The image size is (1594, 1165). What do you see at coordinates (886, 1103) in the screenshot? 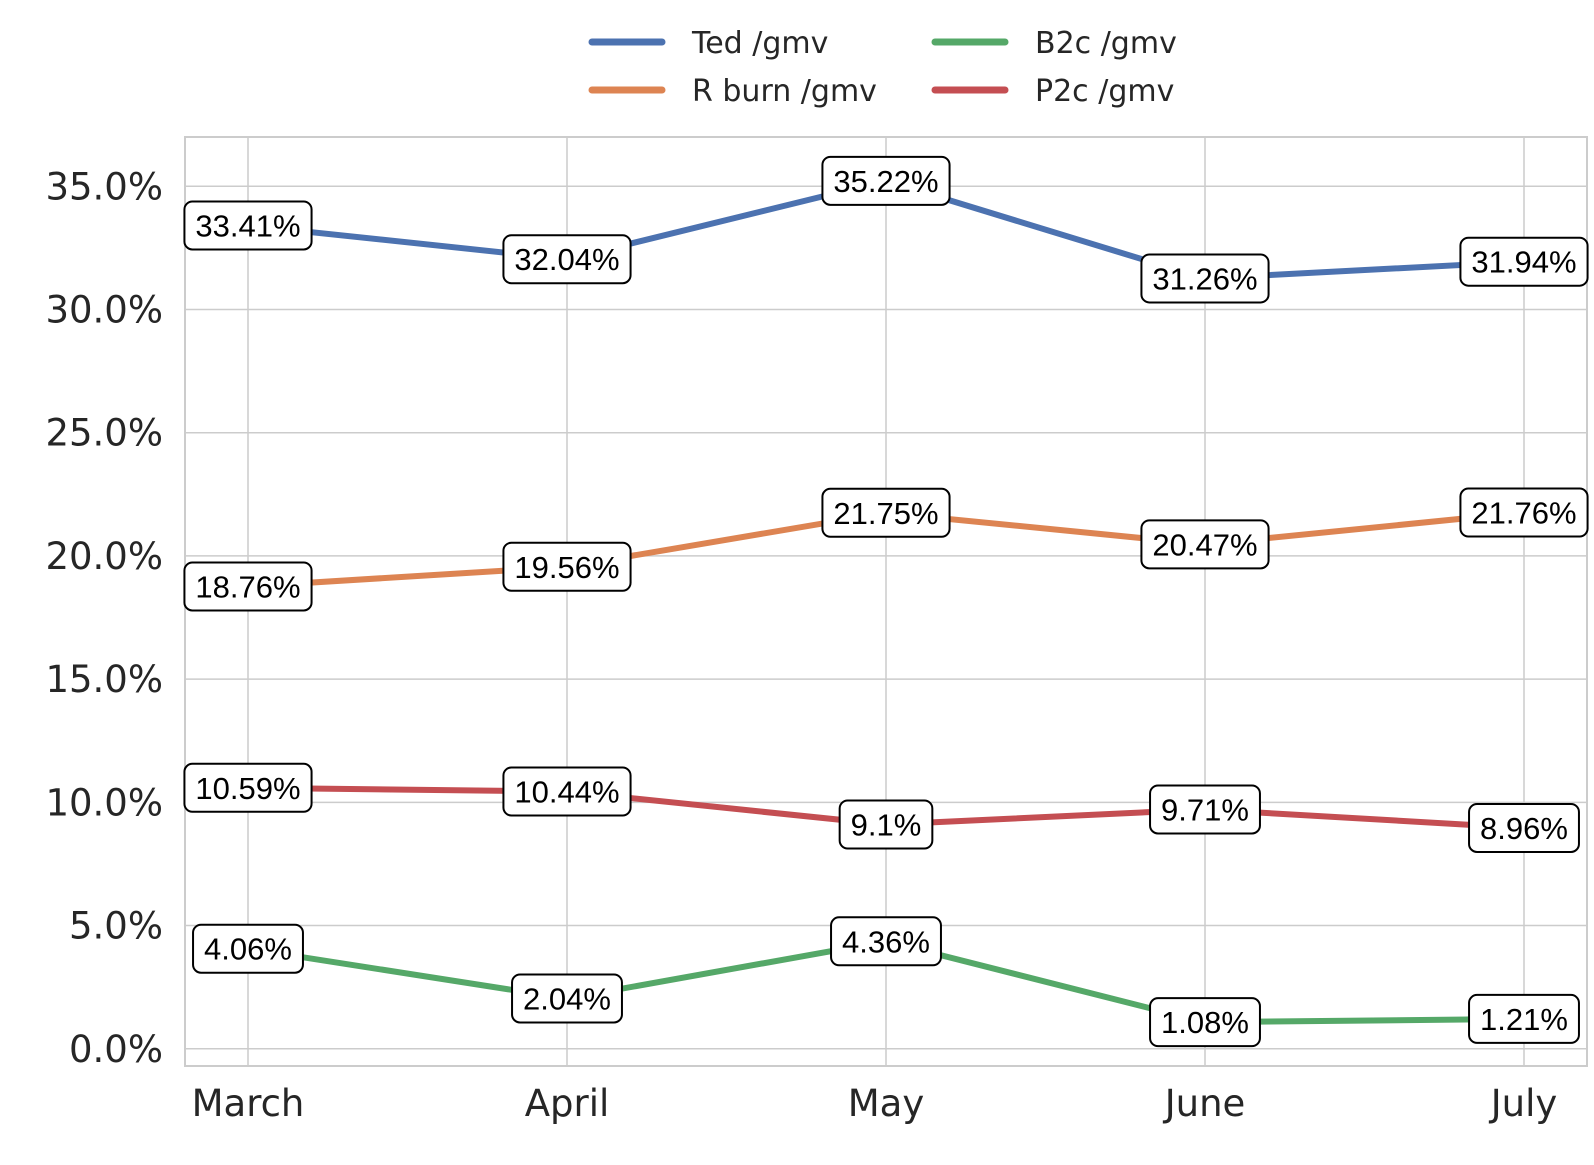
I see `x-tick-label: May` at bounding box center [886, 1103].